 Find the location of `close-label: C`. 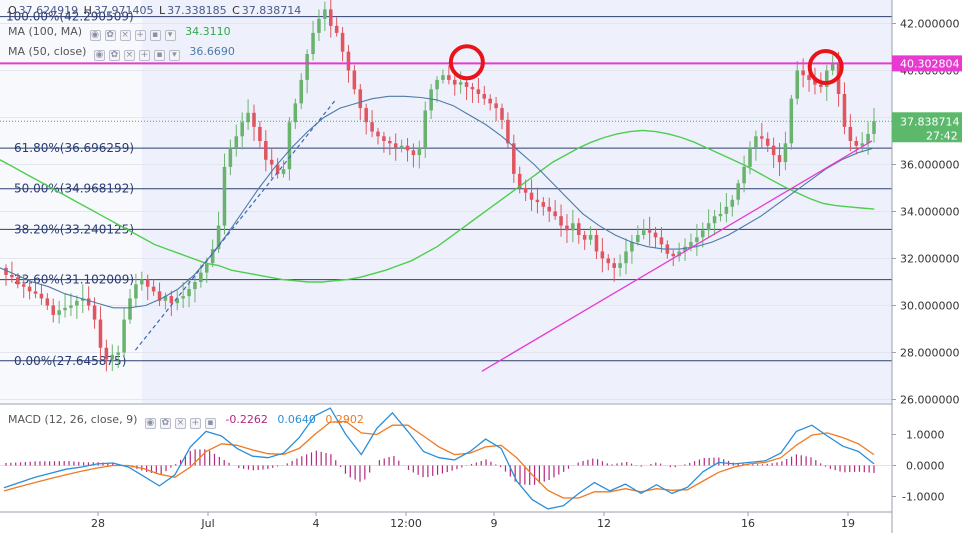

close-label: C is located at coordinates (236, 10).